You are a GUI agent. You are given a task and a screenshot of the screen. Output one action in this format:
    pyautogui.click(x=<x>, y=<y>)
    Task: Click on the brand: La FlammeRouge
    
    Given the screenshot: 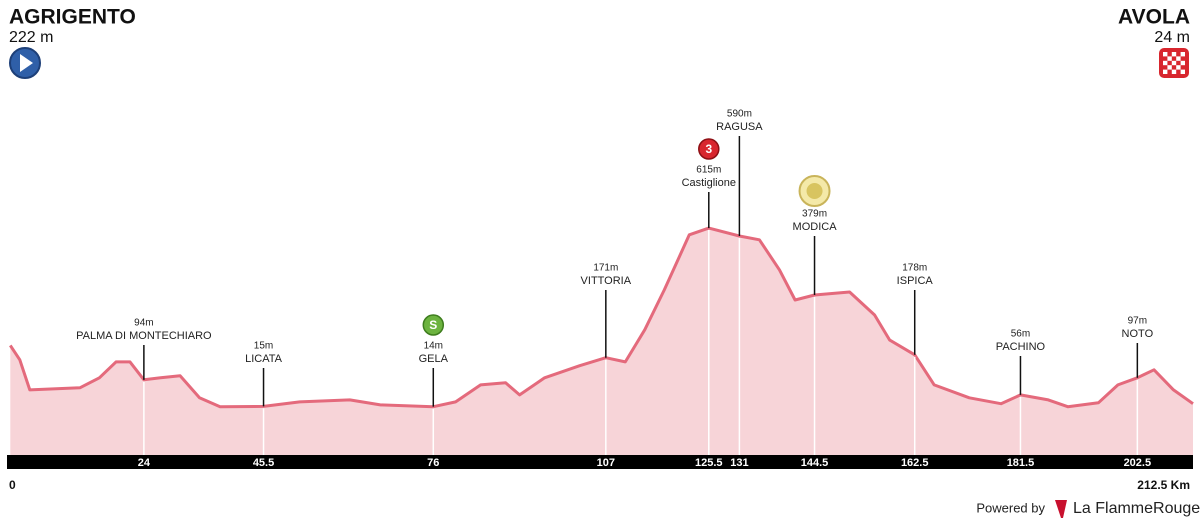 What is the action you would take?
    pyautogui.click(x=1136, y=508)
    